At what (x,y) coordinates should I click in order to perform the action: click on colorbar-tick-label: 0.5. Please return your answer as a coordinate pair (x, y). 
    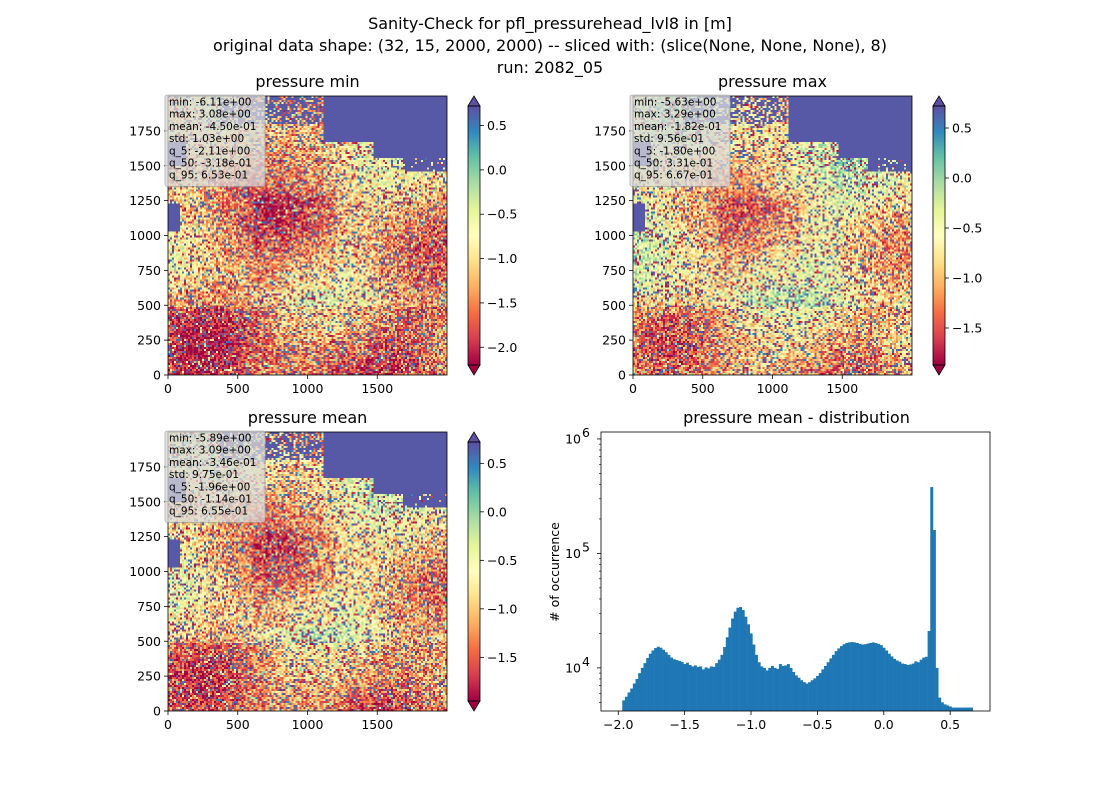
    Looking at the image, I should click on (497, 463).